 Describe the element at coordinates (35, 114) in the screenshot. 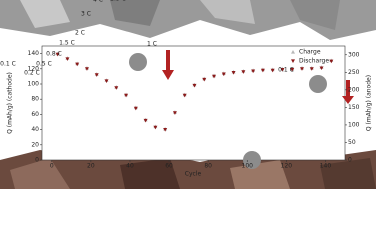

I see `y-tick-label: 60` at that location.